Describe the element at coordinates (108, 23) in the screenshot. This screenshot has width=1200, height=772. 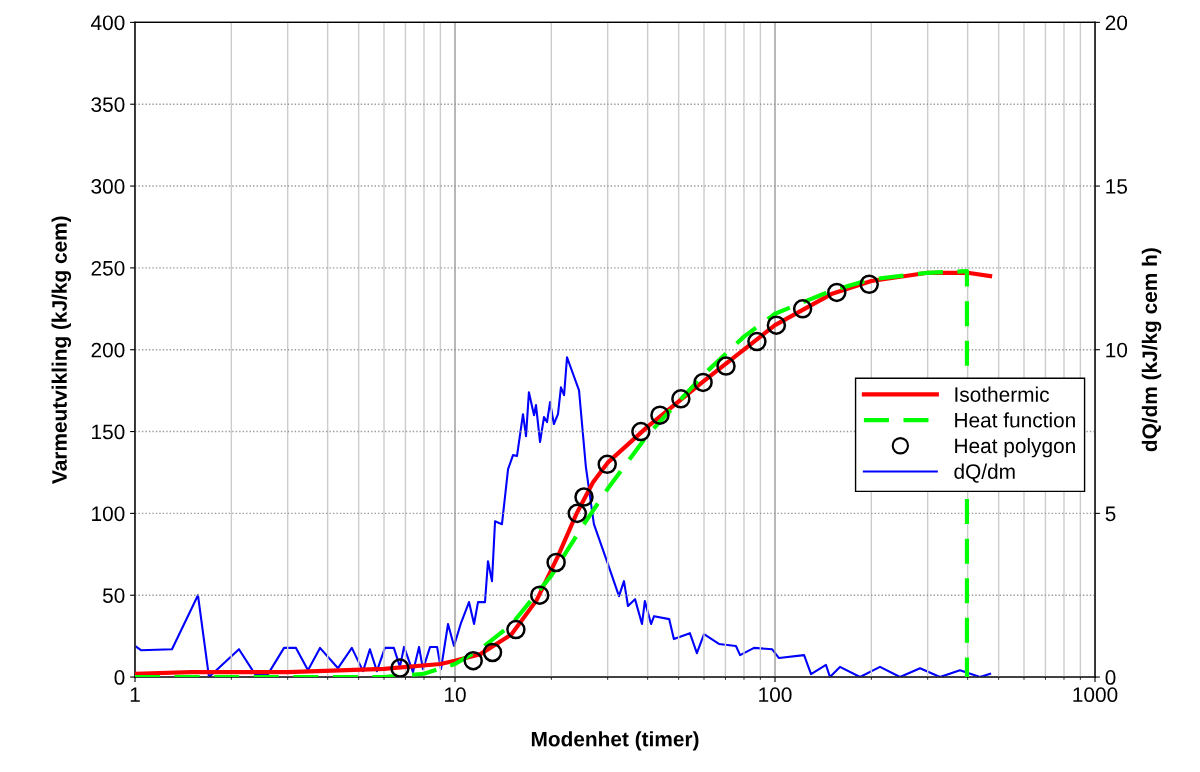
I see `y-tick-label: 400` at that location.